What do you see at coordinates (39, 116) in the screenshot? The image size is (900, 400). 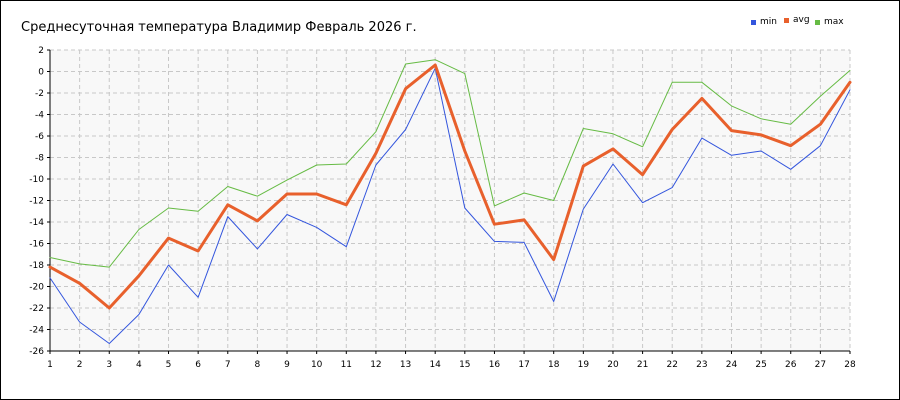 I see `y-tick-label: -4` at bounding box center [39, 116].